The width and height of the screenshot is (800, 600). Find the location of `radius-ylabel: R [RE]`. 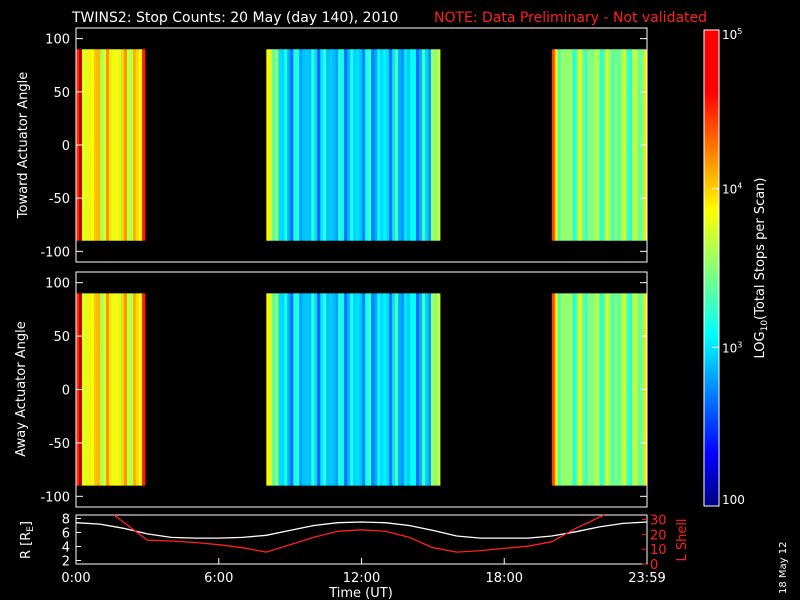

radius-ylabel: R [RE] is located at coordinates (27, 540).